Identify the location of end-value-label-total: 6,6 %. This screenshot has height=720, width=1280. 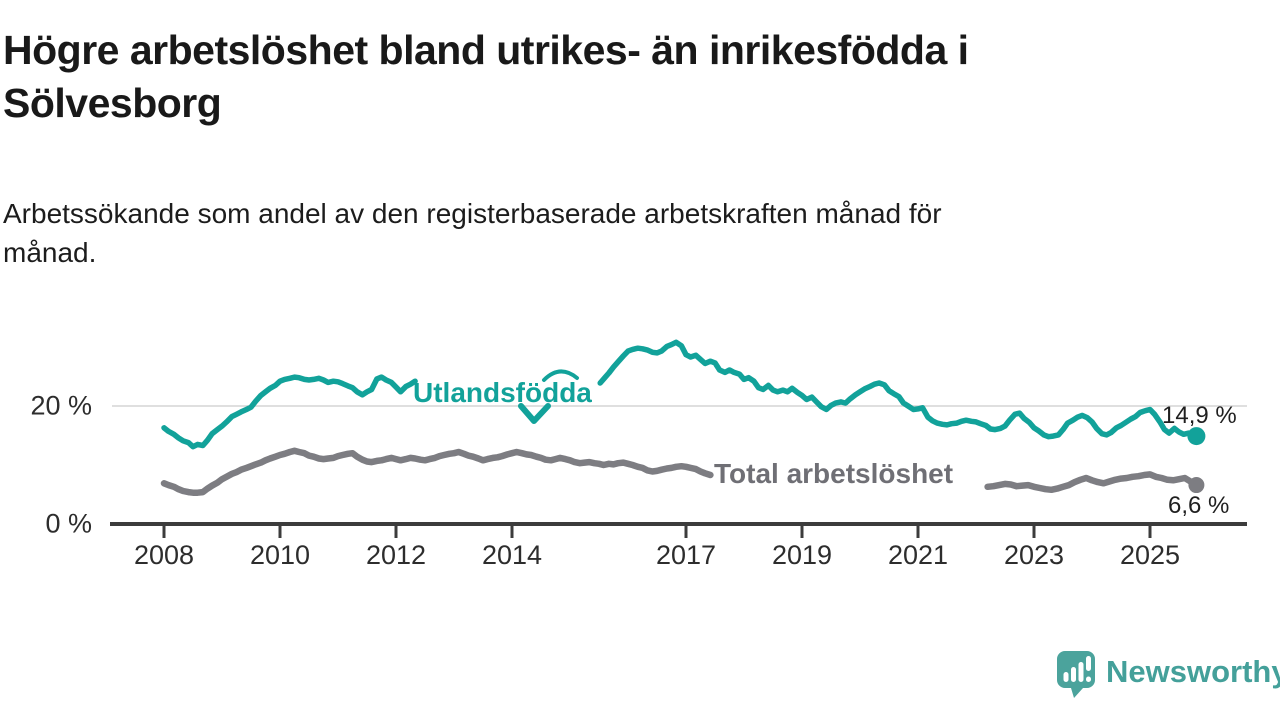
(1199, 505).